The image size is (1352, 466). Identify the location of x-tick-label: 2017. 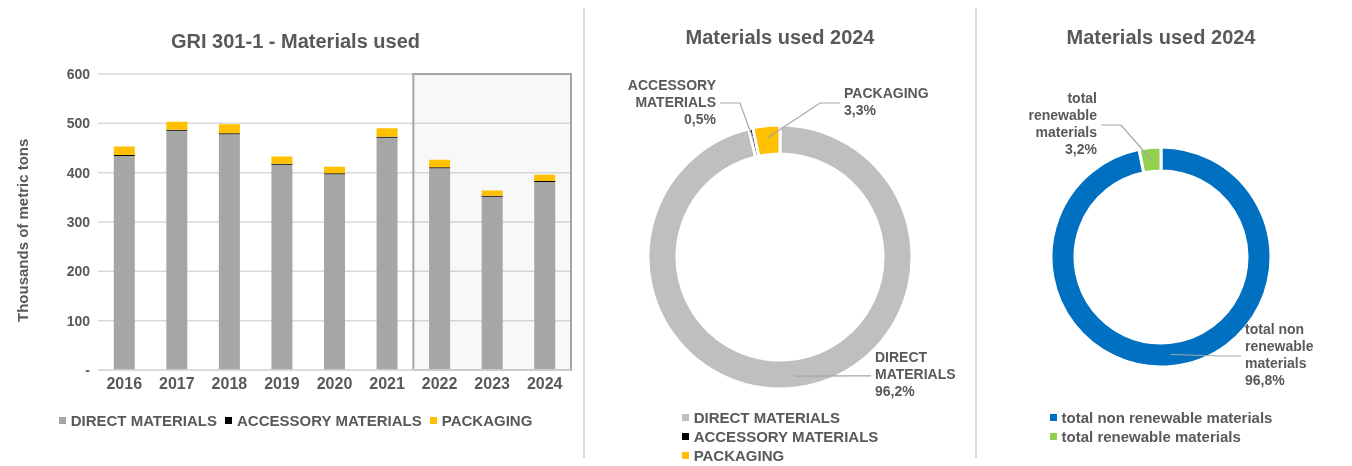
(177, 384).